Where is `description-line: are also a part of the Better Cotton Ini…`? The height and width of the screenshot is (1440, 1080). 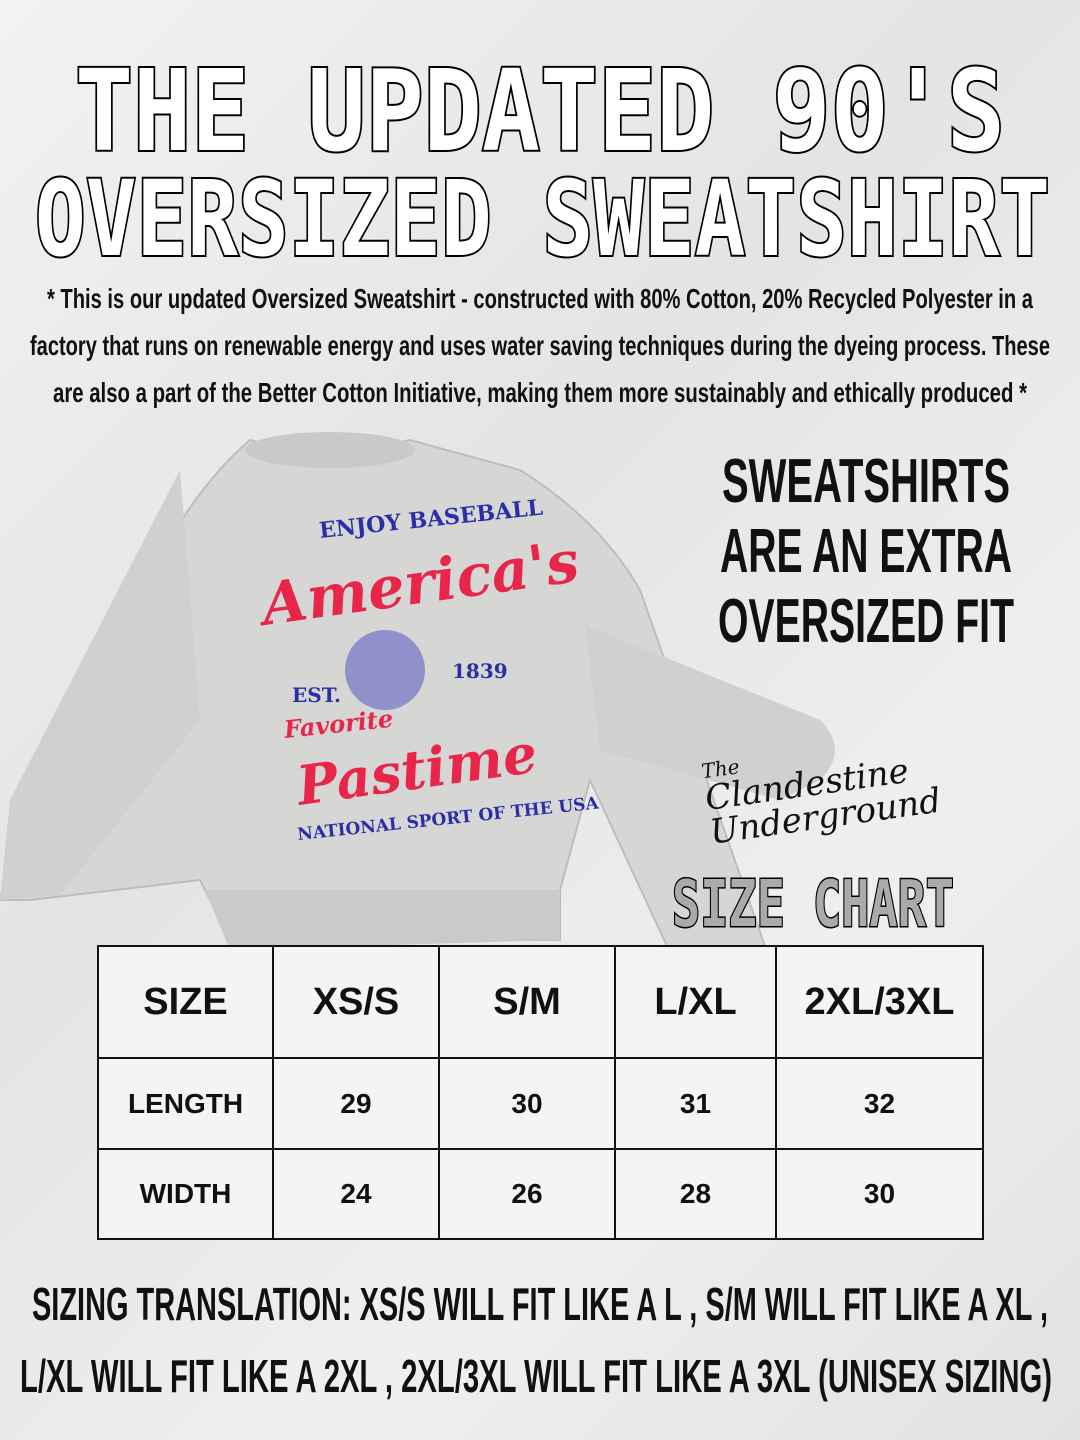
description-line: are also a part of the Better Cotton Ini… is located at coordinates (540, 392).